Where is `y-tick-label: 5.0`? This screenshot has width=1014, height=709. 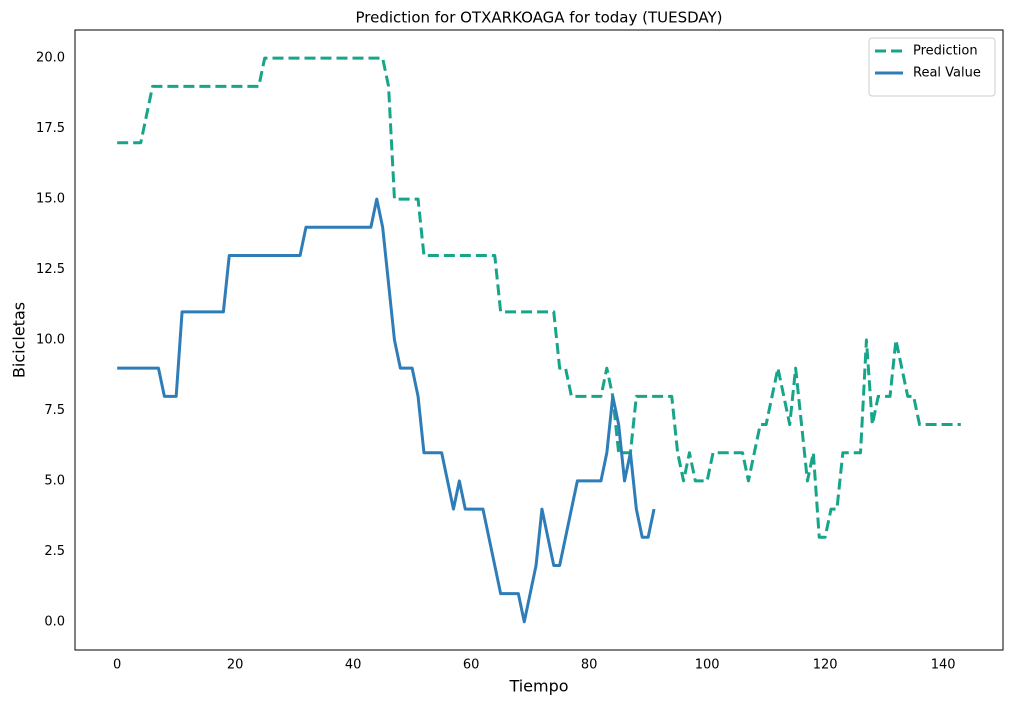 y-tick-label: 5.0 is located at coordinates (54, 480).